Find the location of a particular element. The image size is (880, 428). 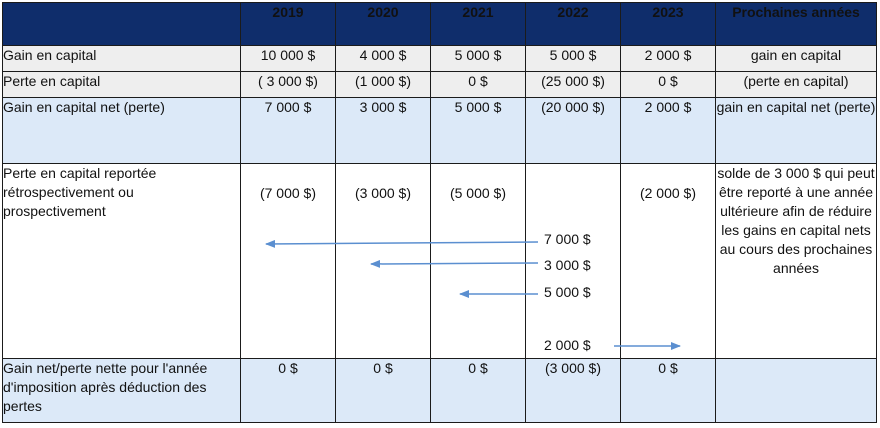

header-blank-cell is located at coordinates (121, 24).